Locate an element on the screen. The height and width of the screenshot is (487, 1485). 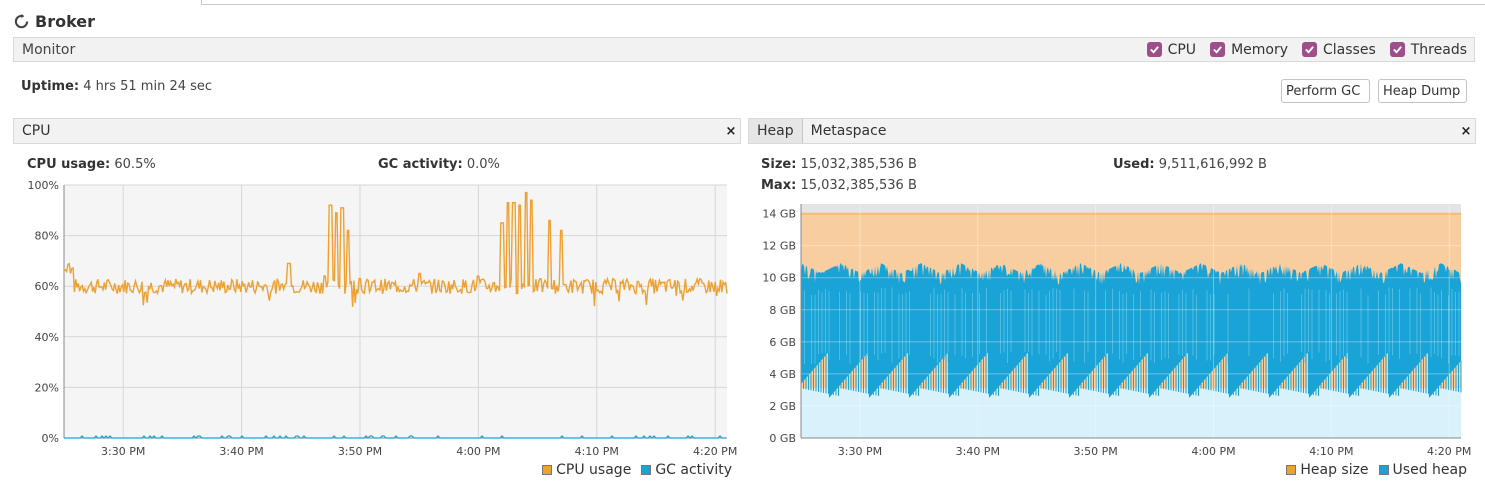
uptime-value: 4 hrs 51 min 24 sec is located at coordinates (148, 86).